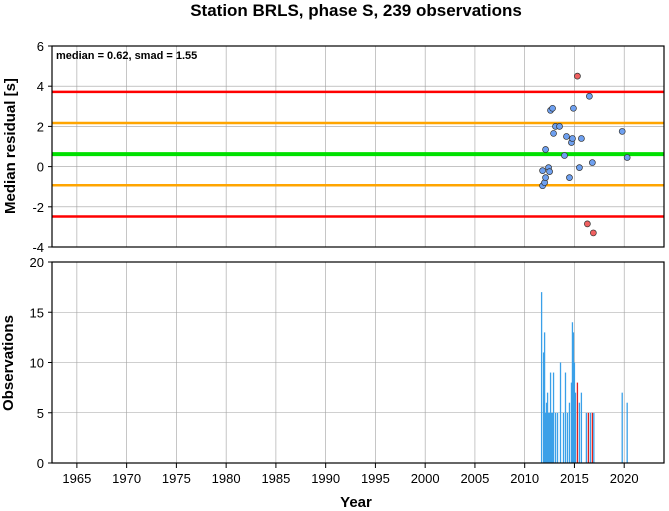  Describe the element at coordinates (42, 147) in the screenshot. I see `residual-y-ticks: -4 -2 0 2 4 6` at that location.